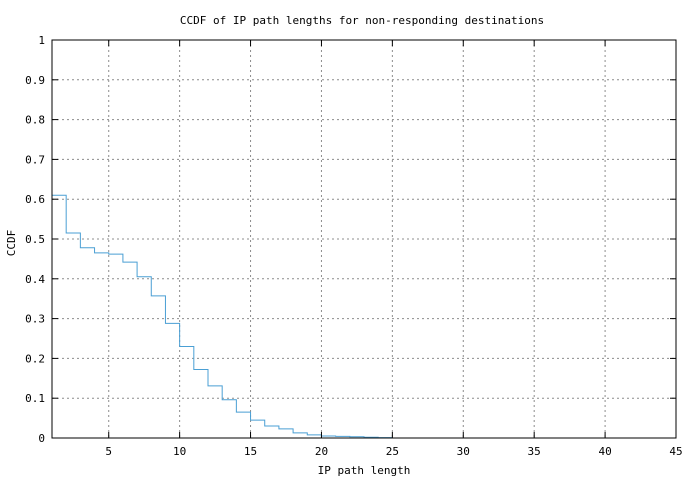 The width and height of the screenshot is (695, 480). What do you see at coordinates (35, 120) in the screenshot?
I see `y-tick-label: 0.8` at bounding box center [35, 120].